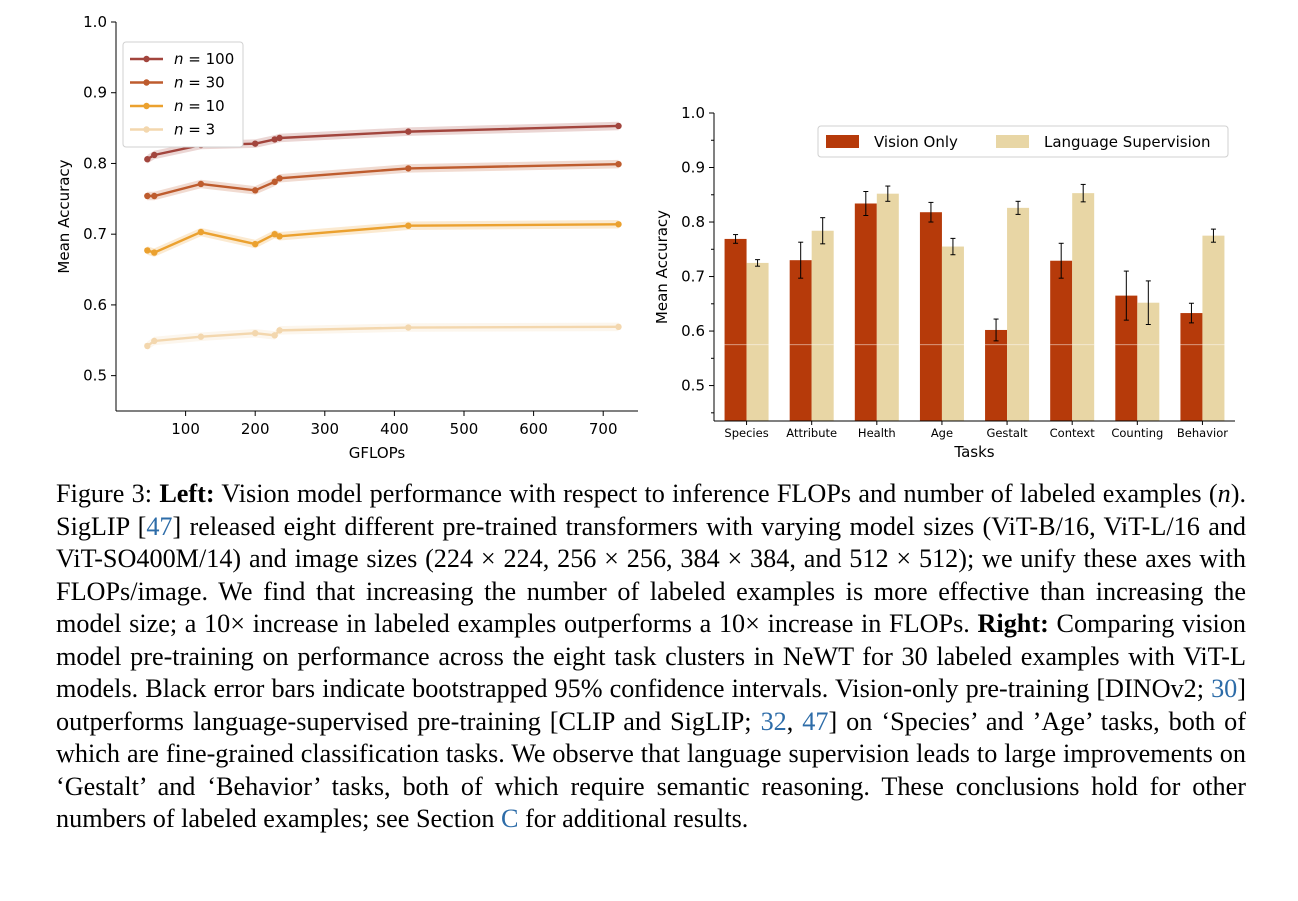  I want to click on left-x-tick-label: 300, so click(324, 429).